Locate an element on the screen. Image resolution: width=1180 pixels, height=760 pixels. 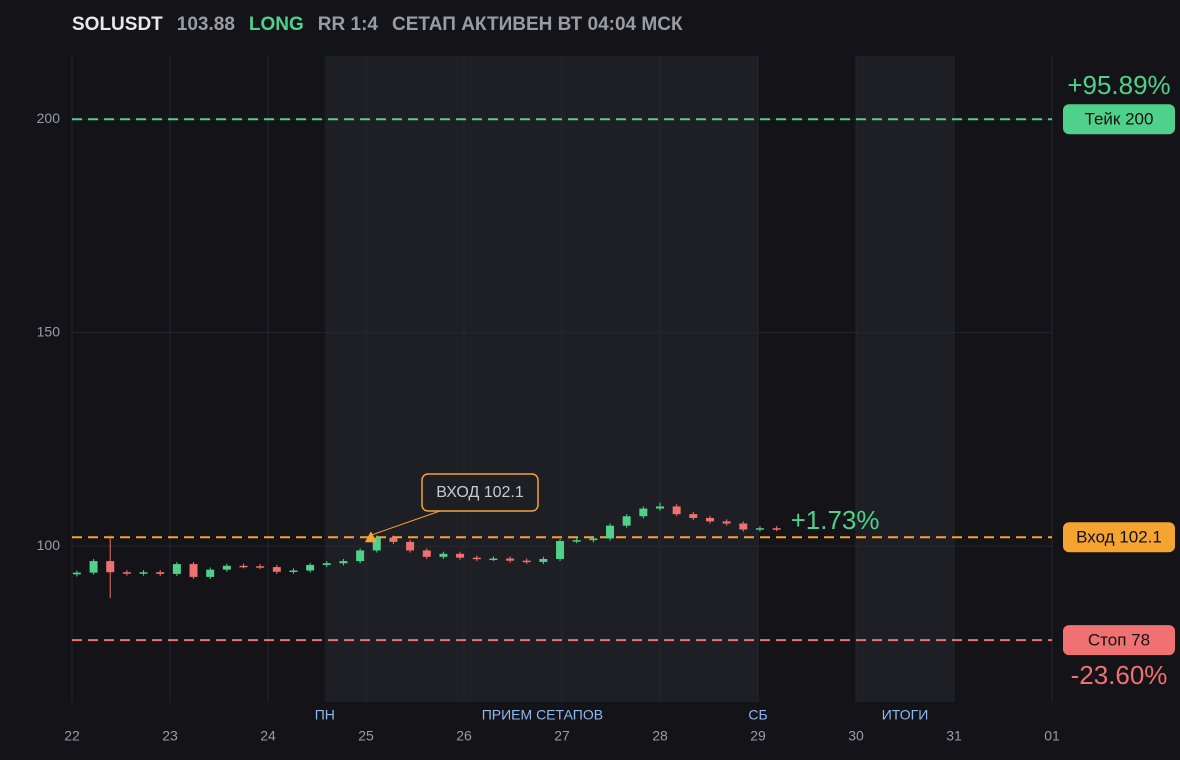
level-change: +95.89% is located at coordinates (1118, 85).